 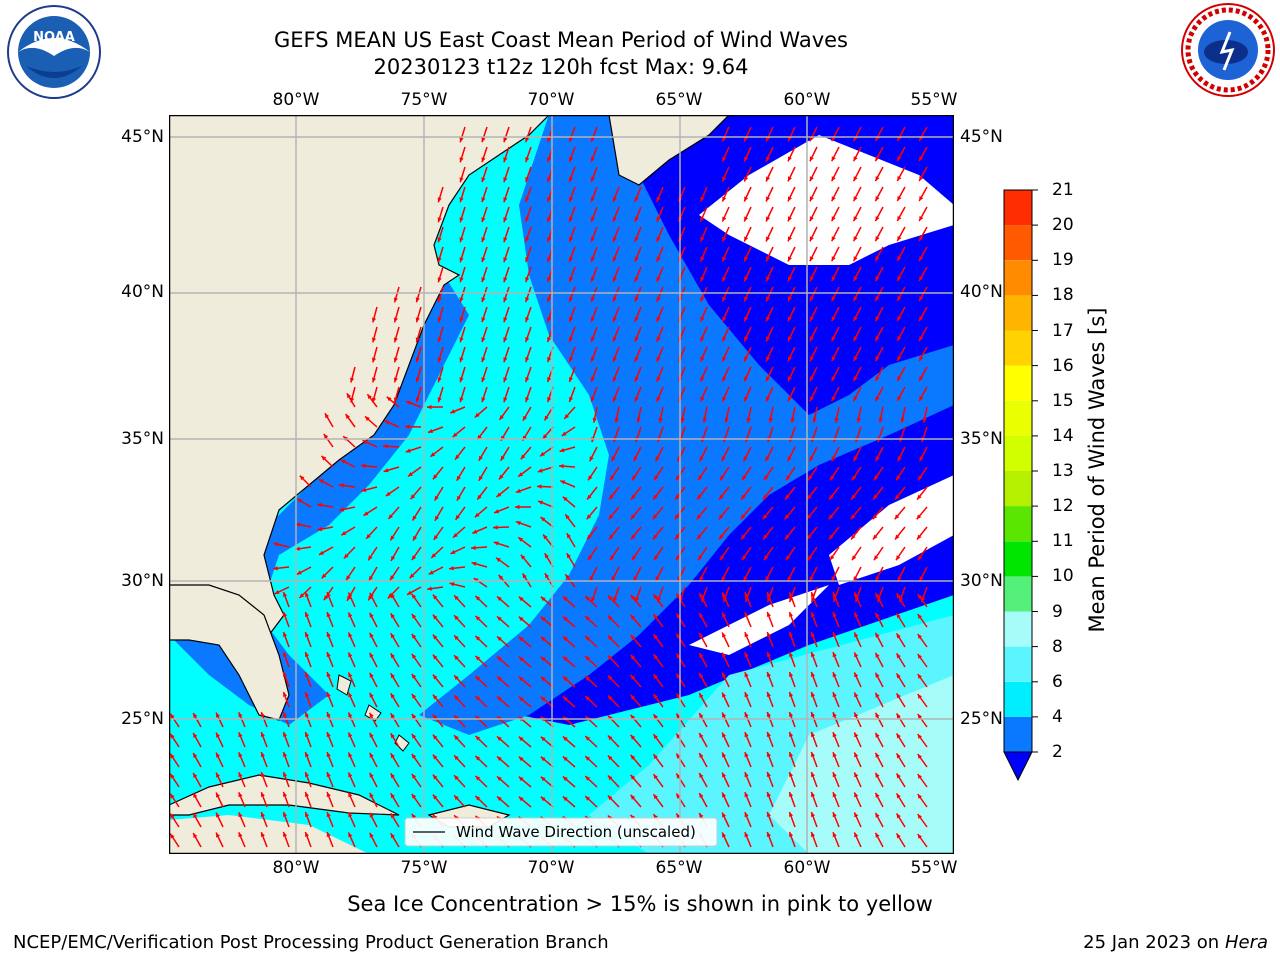 I want to click on lat-label-right-35n: 35°N, so click(x=981, y=439).